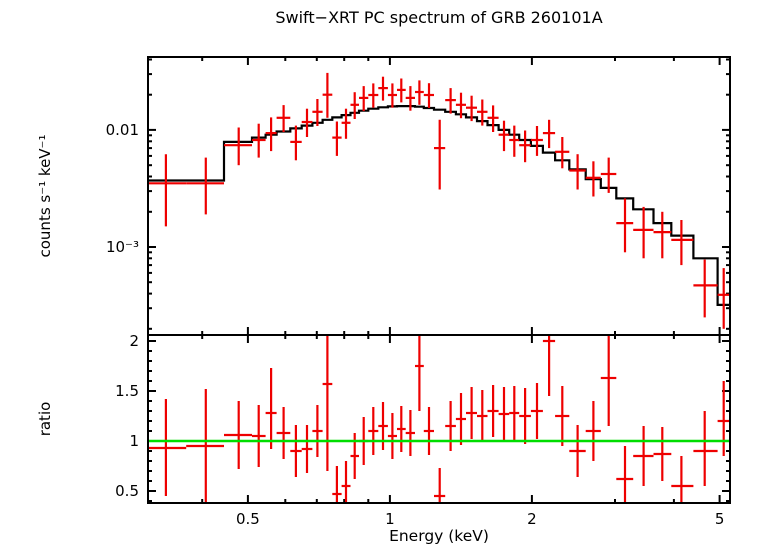 The height and width of the screenshot is (556, 758). Describe the element at coordinates (127, 391) in the screenshot. I see `svg-text: 1.5` at that location.